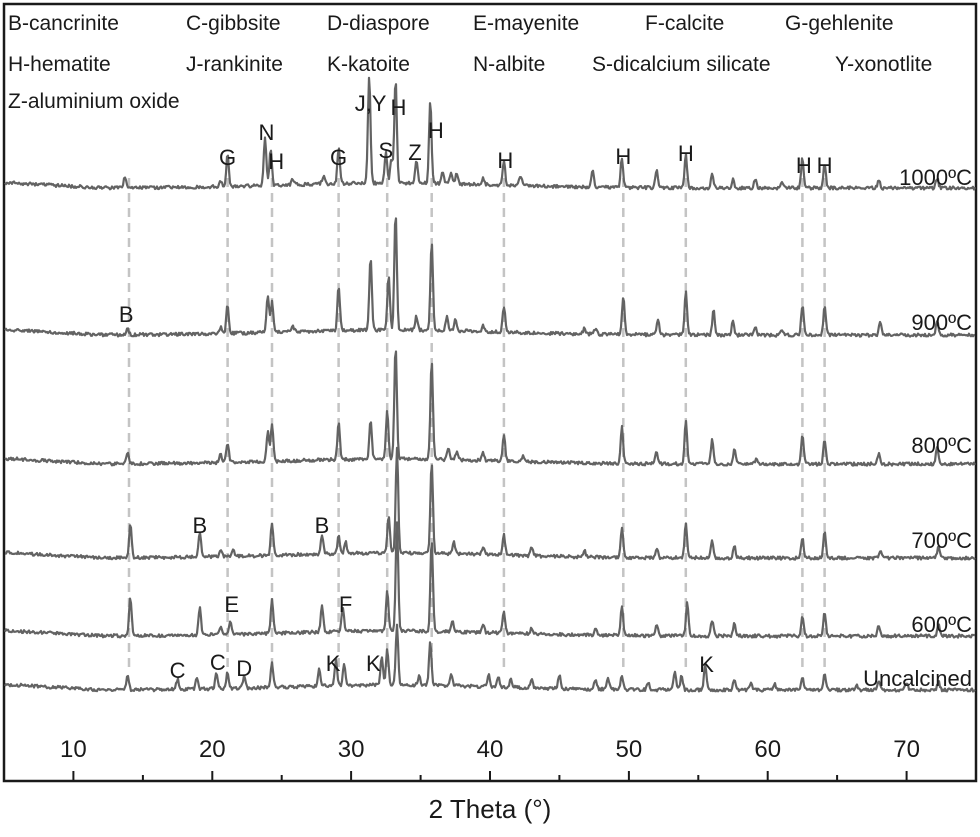  I want to click on x-tick-label: 40, so click(490, 749).